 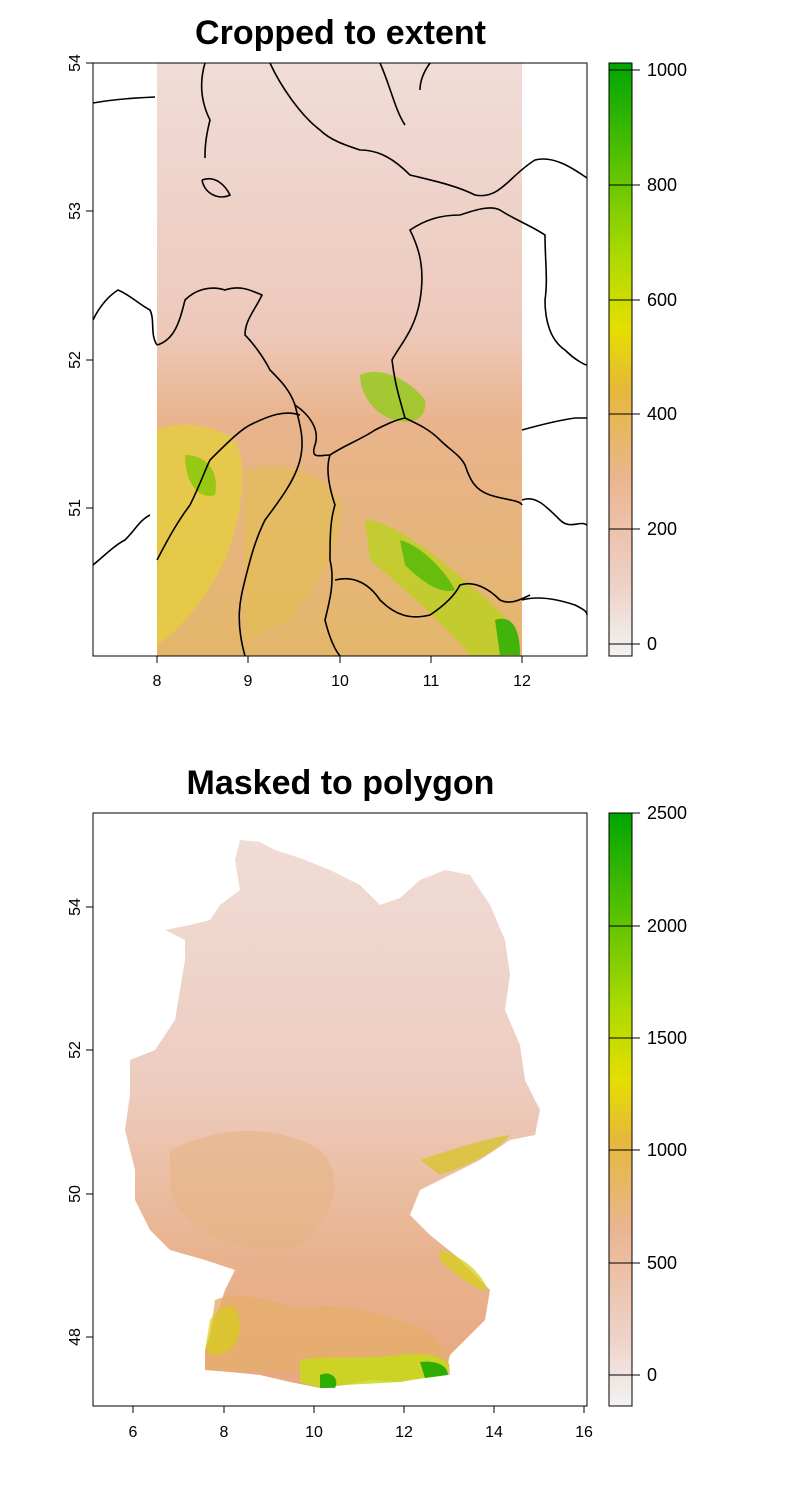 I want to click on y-tick-label: 53, so click(x=75, y=211).